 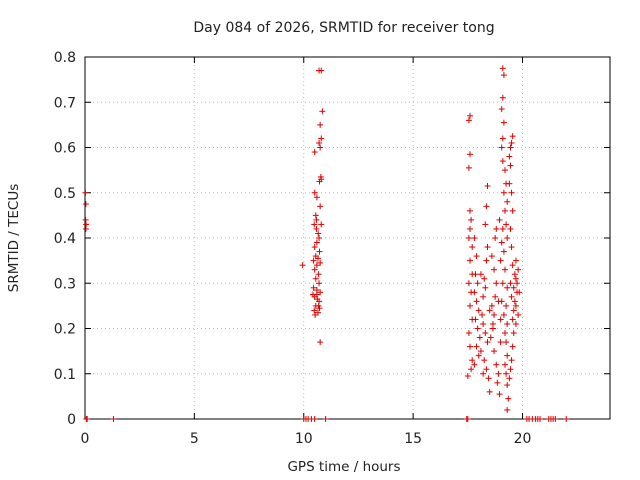 What do you see at coordinates (413, 439) in the screenshot?
I see `x-tick-label: 15` at bounding box center [413, 439].